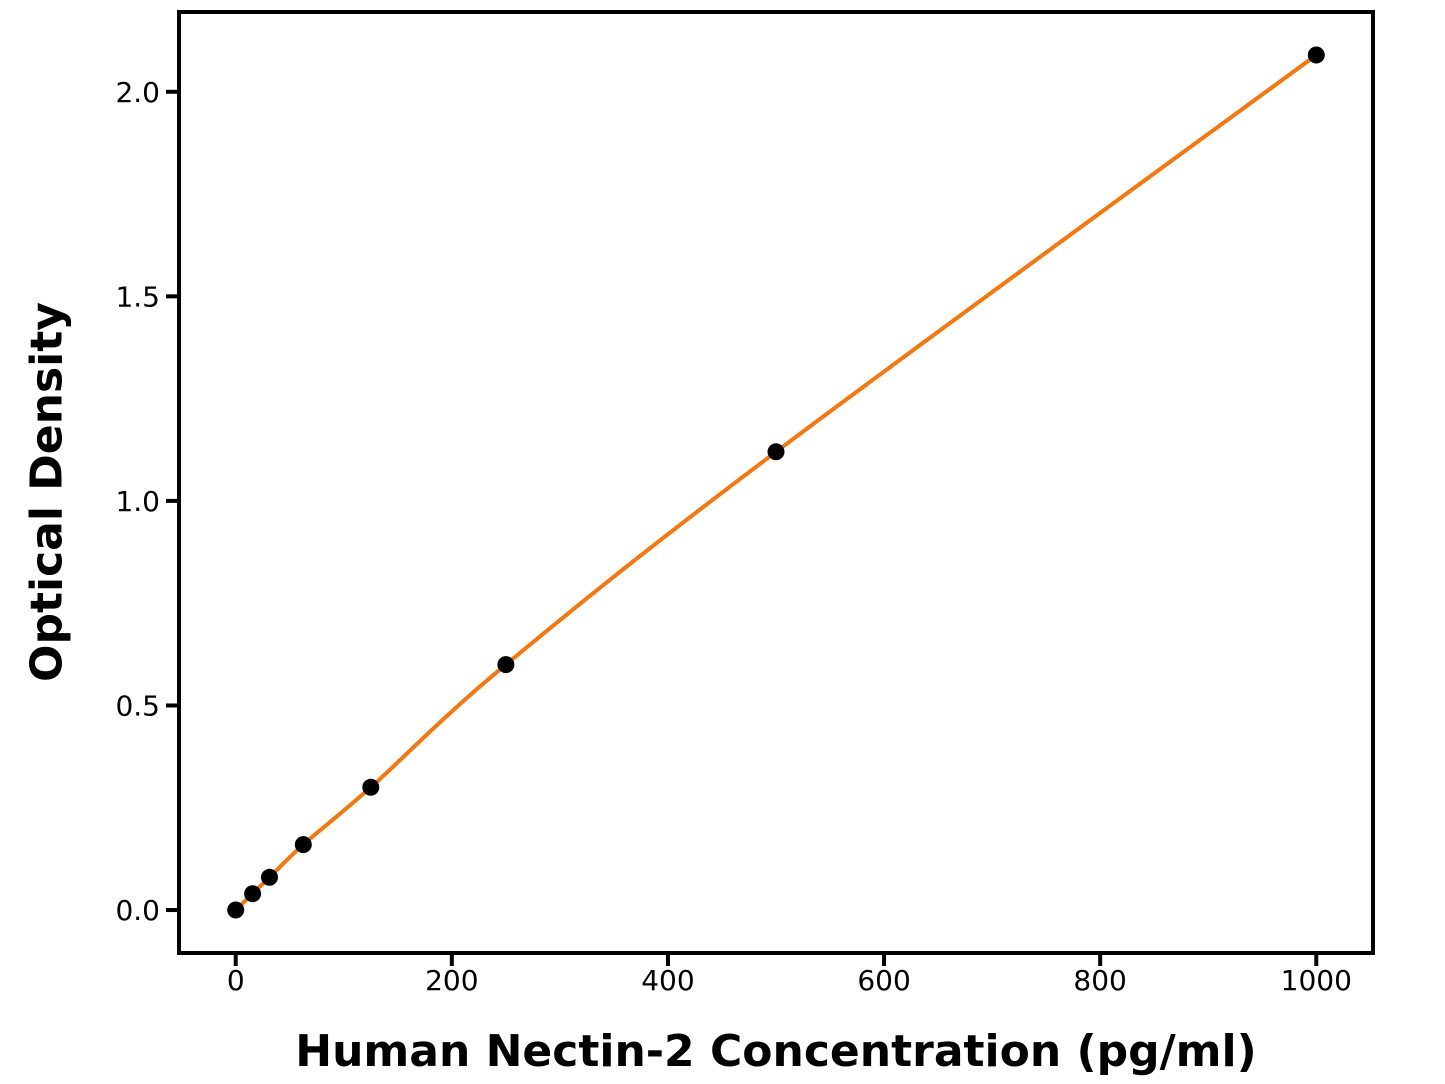 The image size is (1445, 1084). Describe the element at coordinates (137, 910) in the screenshot. I see `y-tick-label: 0.0` at that location.